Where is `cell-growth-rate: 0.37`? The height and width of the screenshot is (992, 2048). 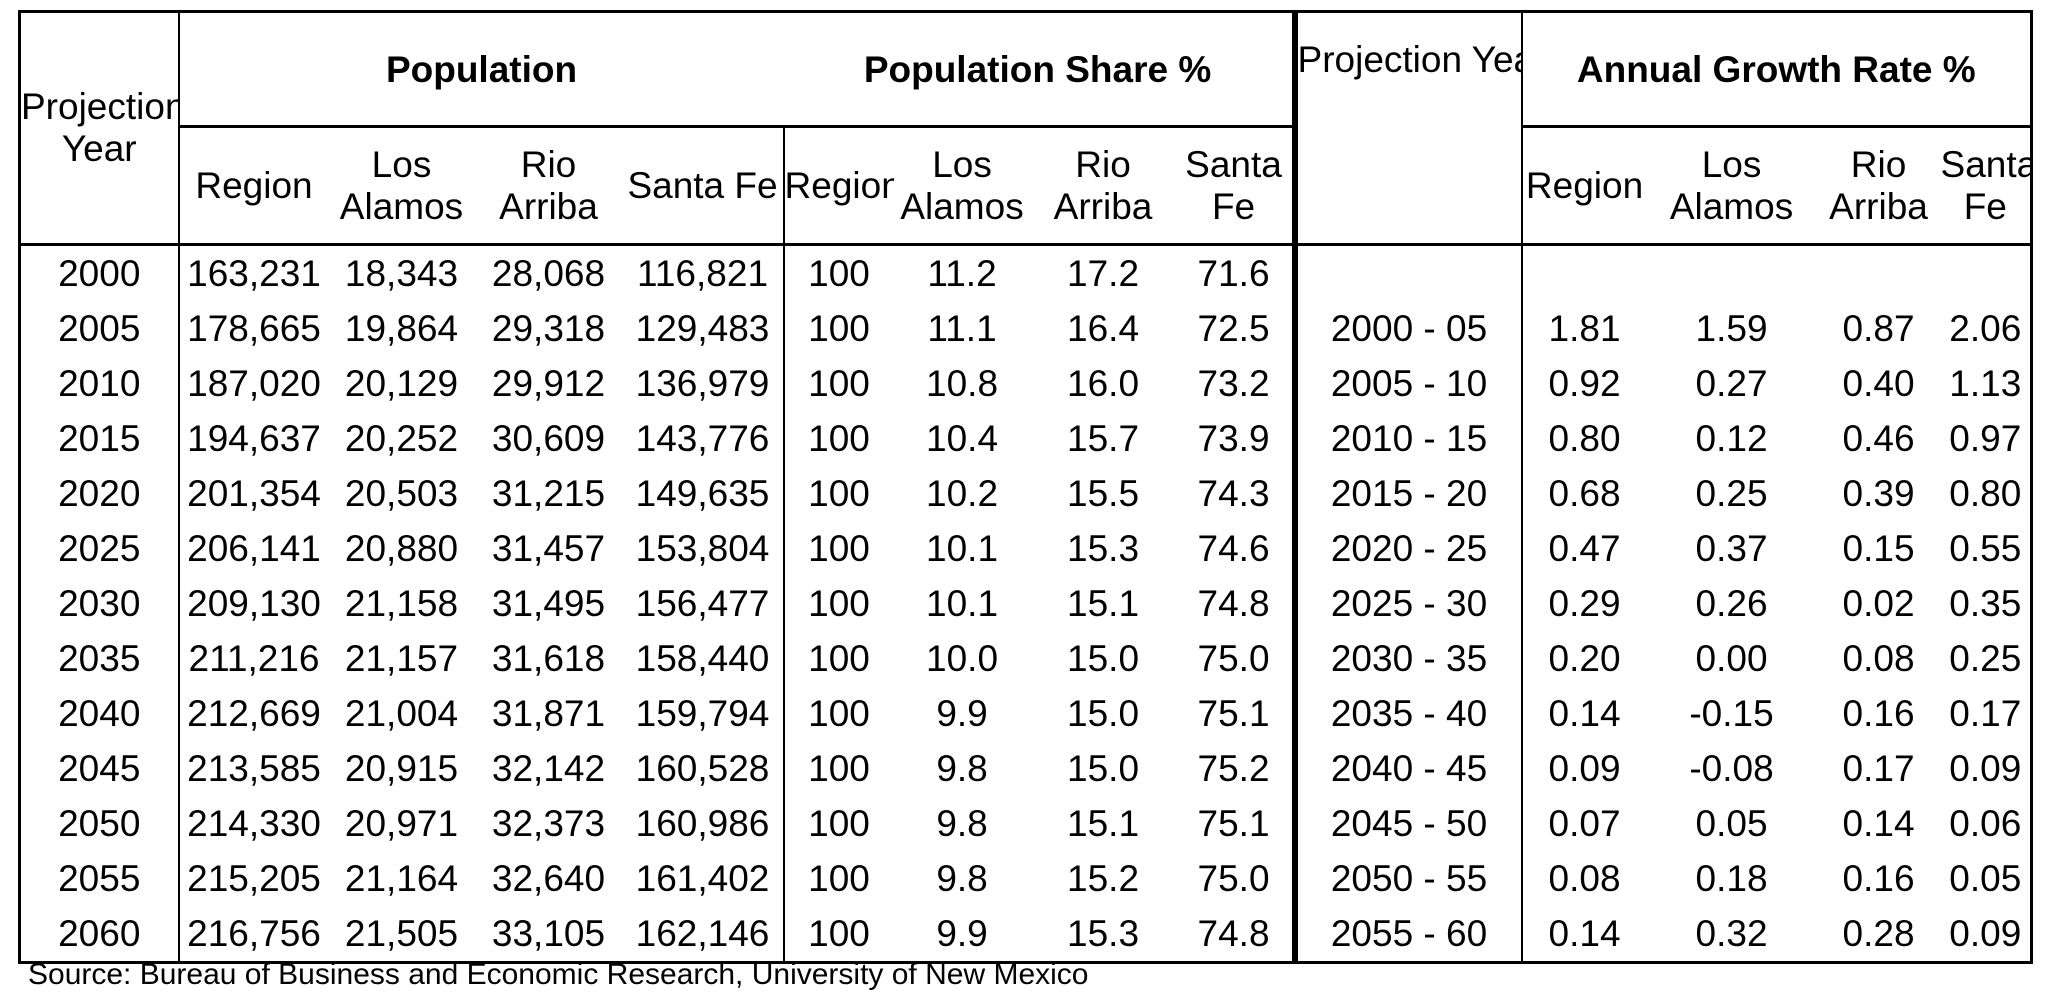 cell-growth-rate: 0.37 is located at coordinates (1731, 548).